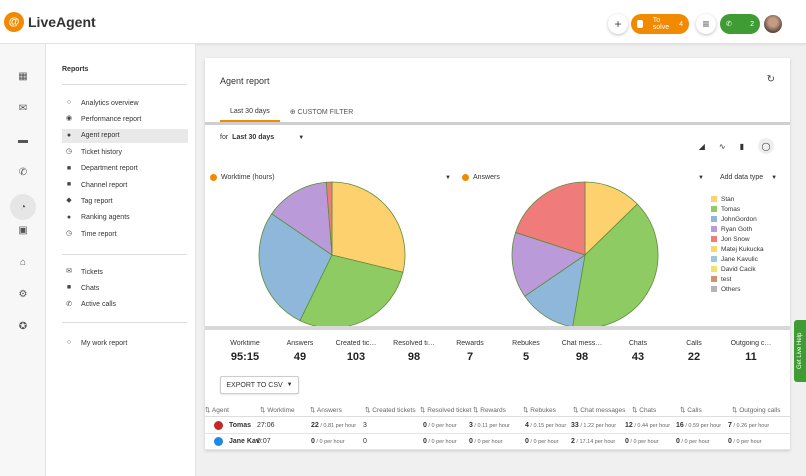 The image size is (806, 476). I want to click on logo: @ LiveAgent, so click(50, 22).